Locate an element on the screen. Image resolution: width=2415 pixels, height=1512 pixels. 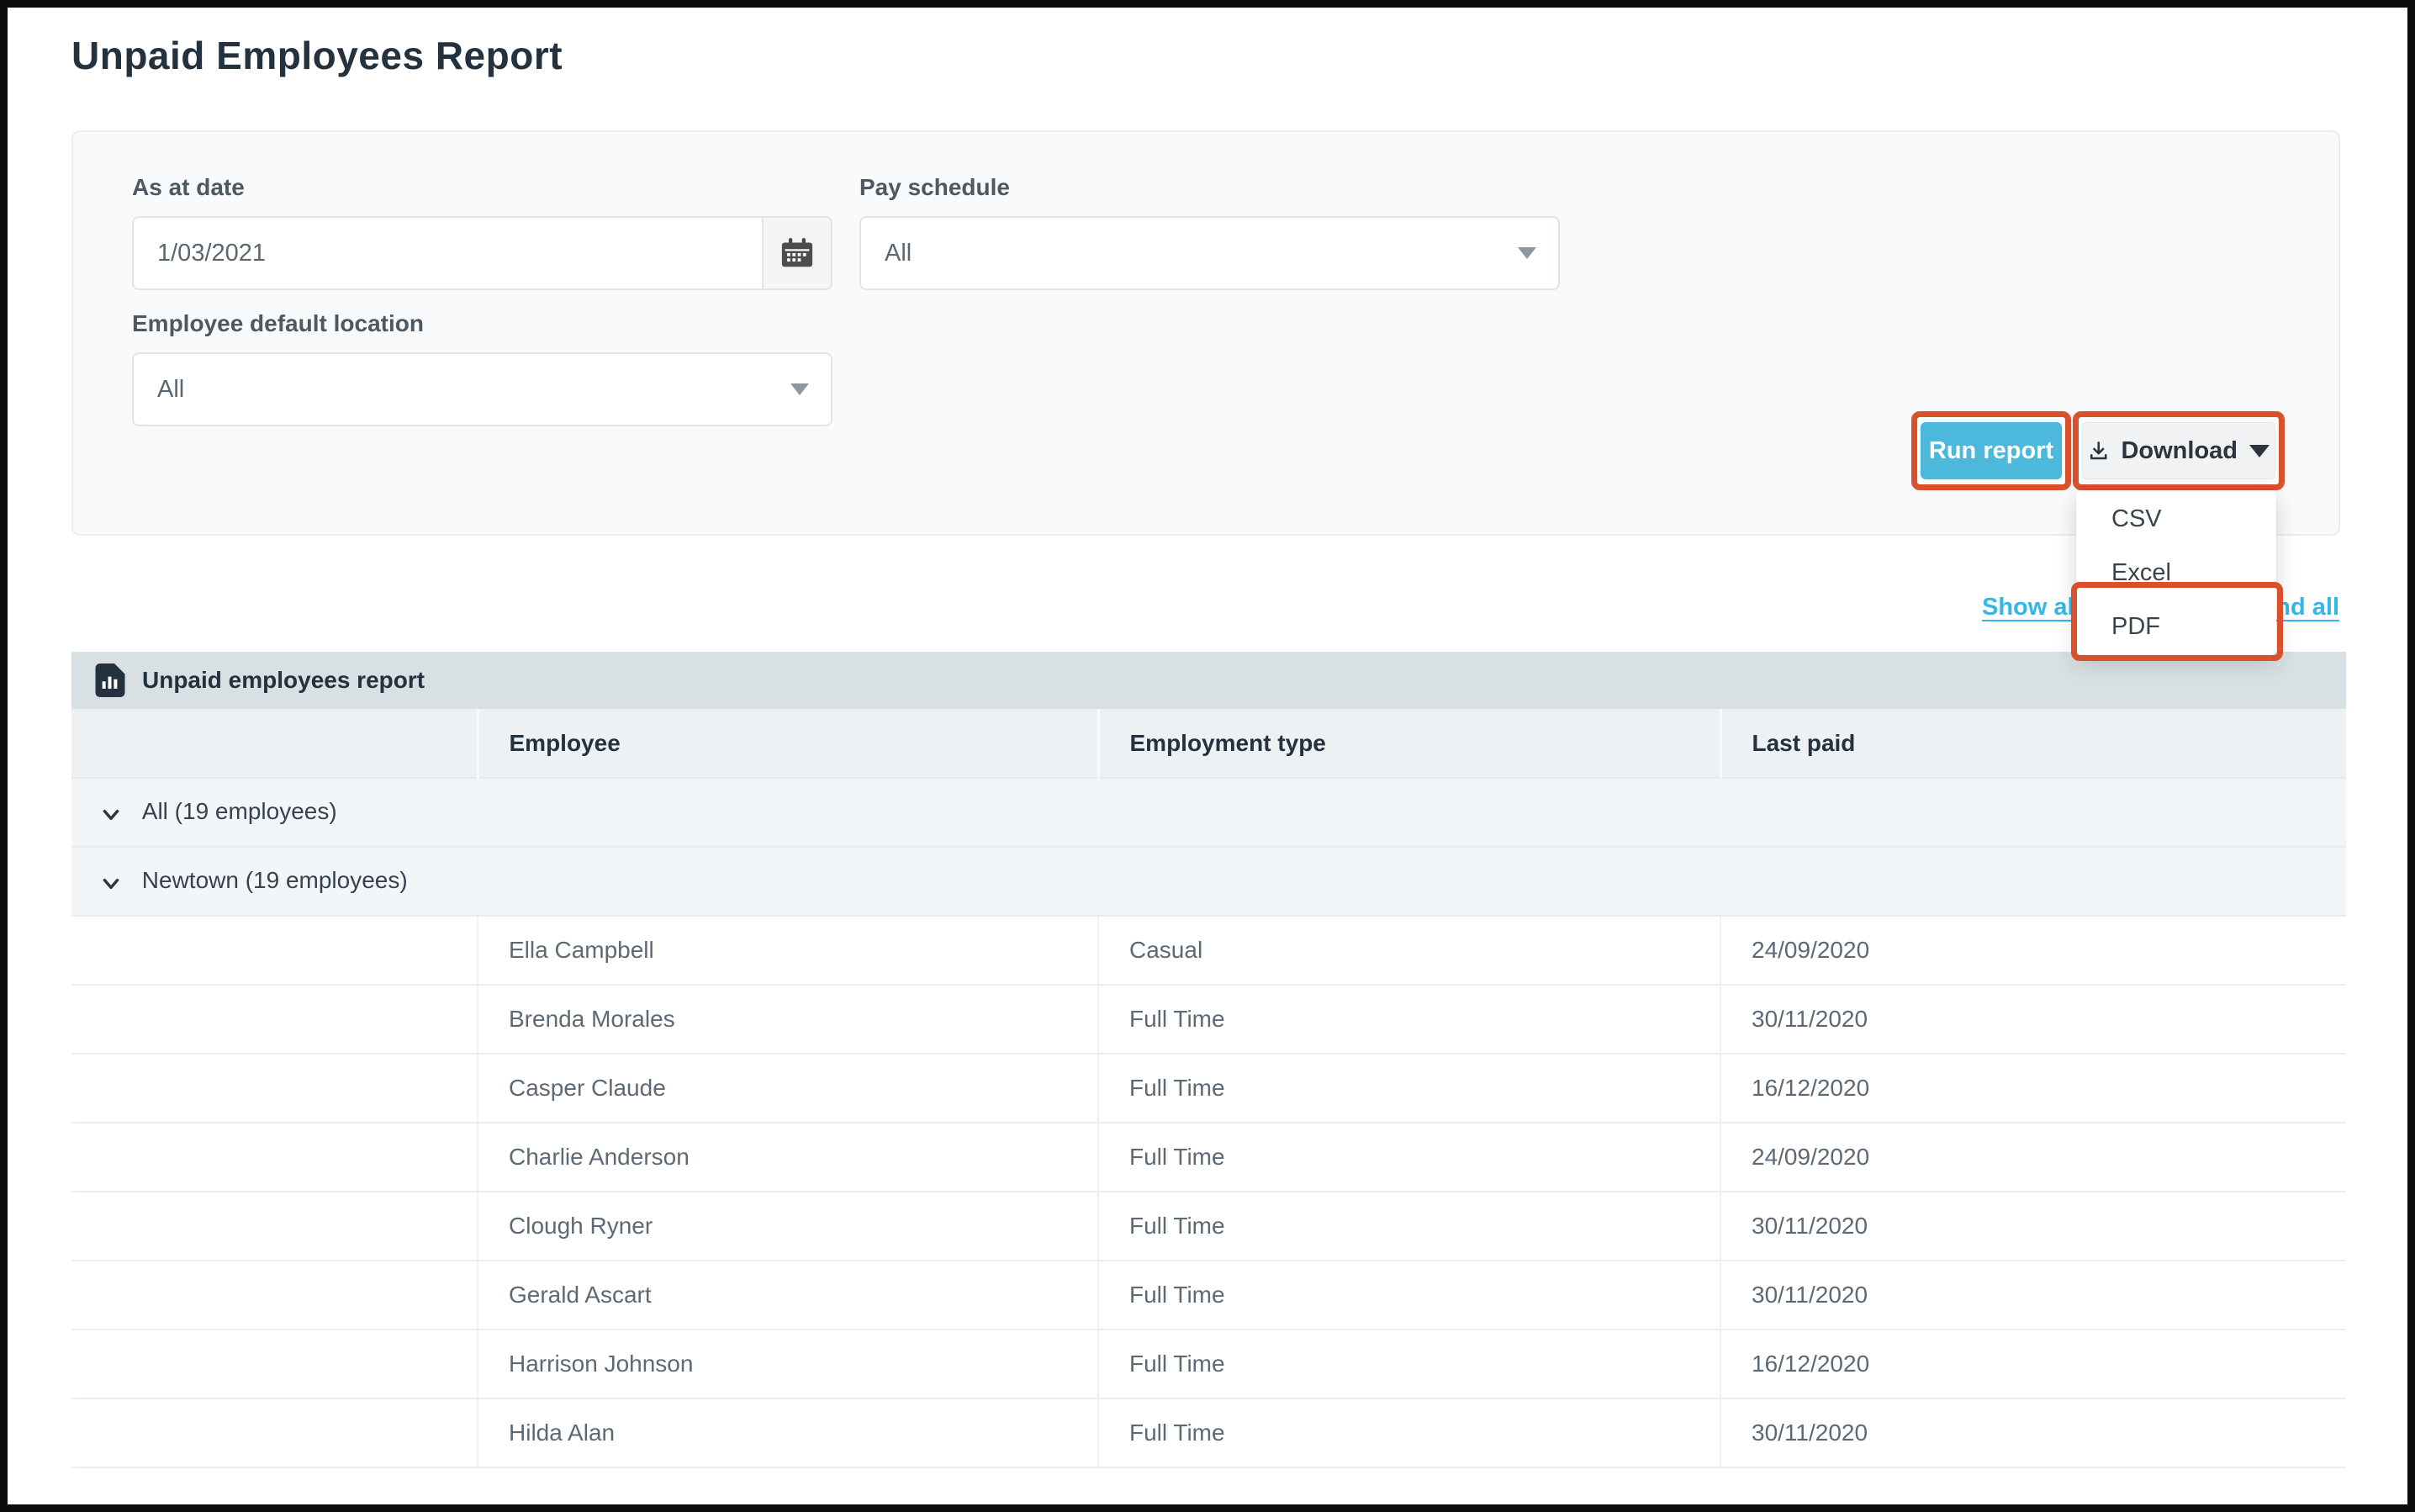
table-row: Brenda Morales Full Time 30/11/2020 is located at coordinates (1208, 1020).